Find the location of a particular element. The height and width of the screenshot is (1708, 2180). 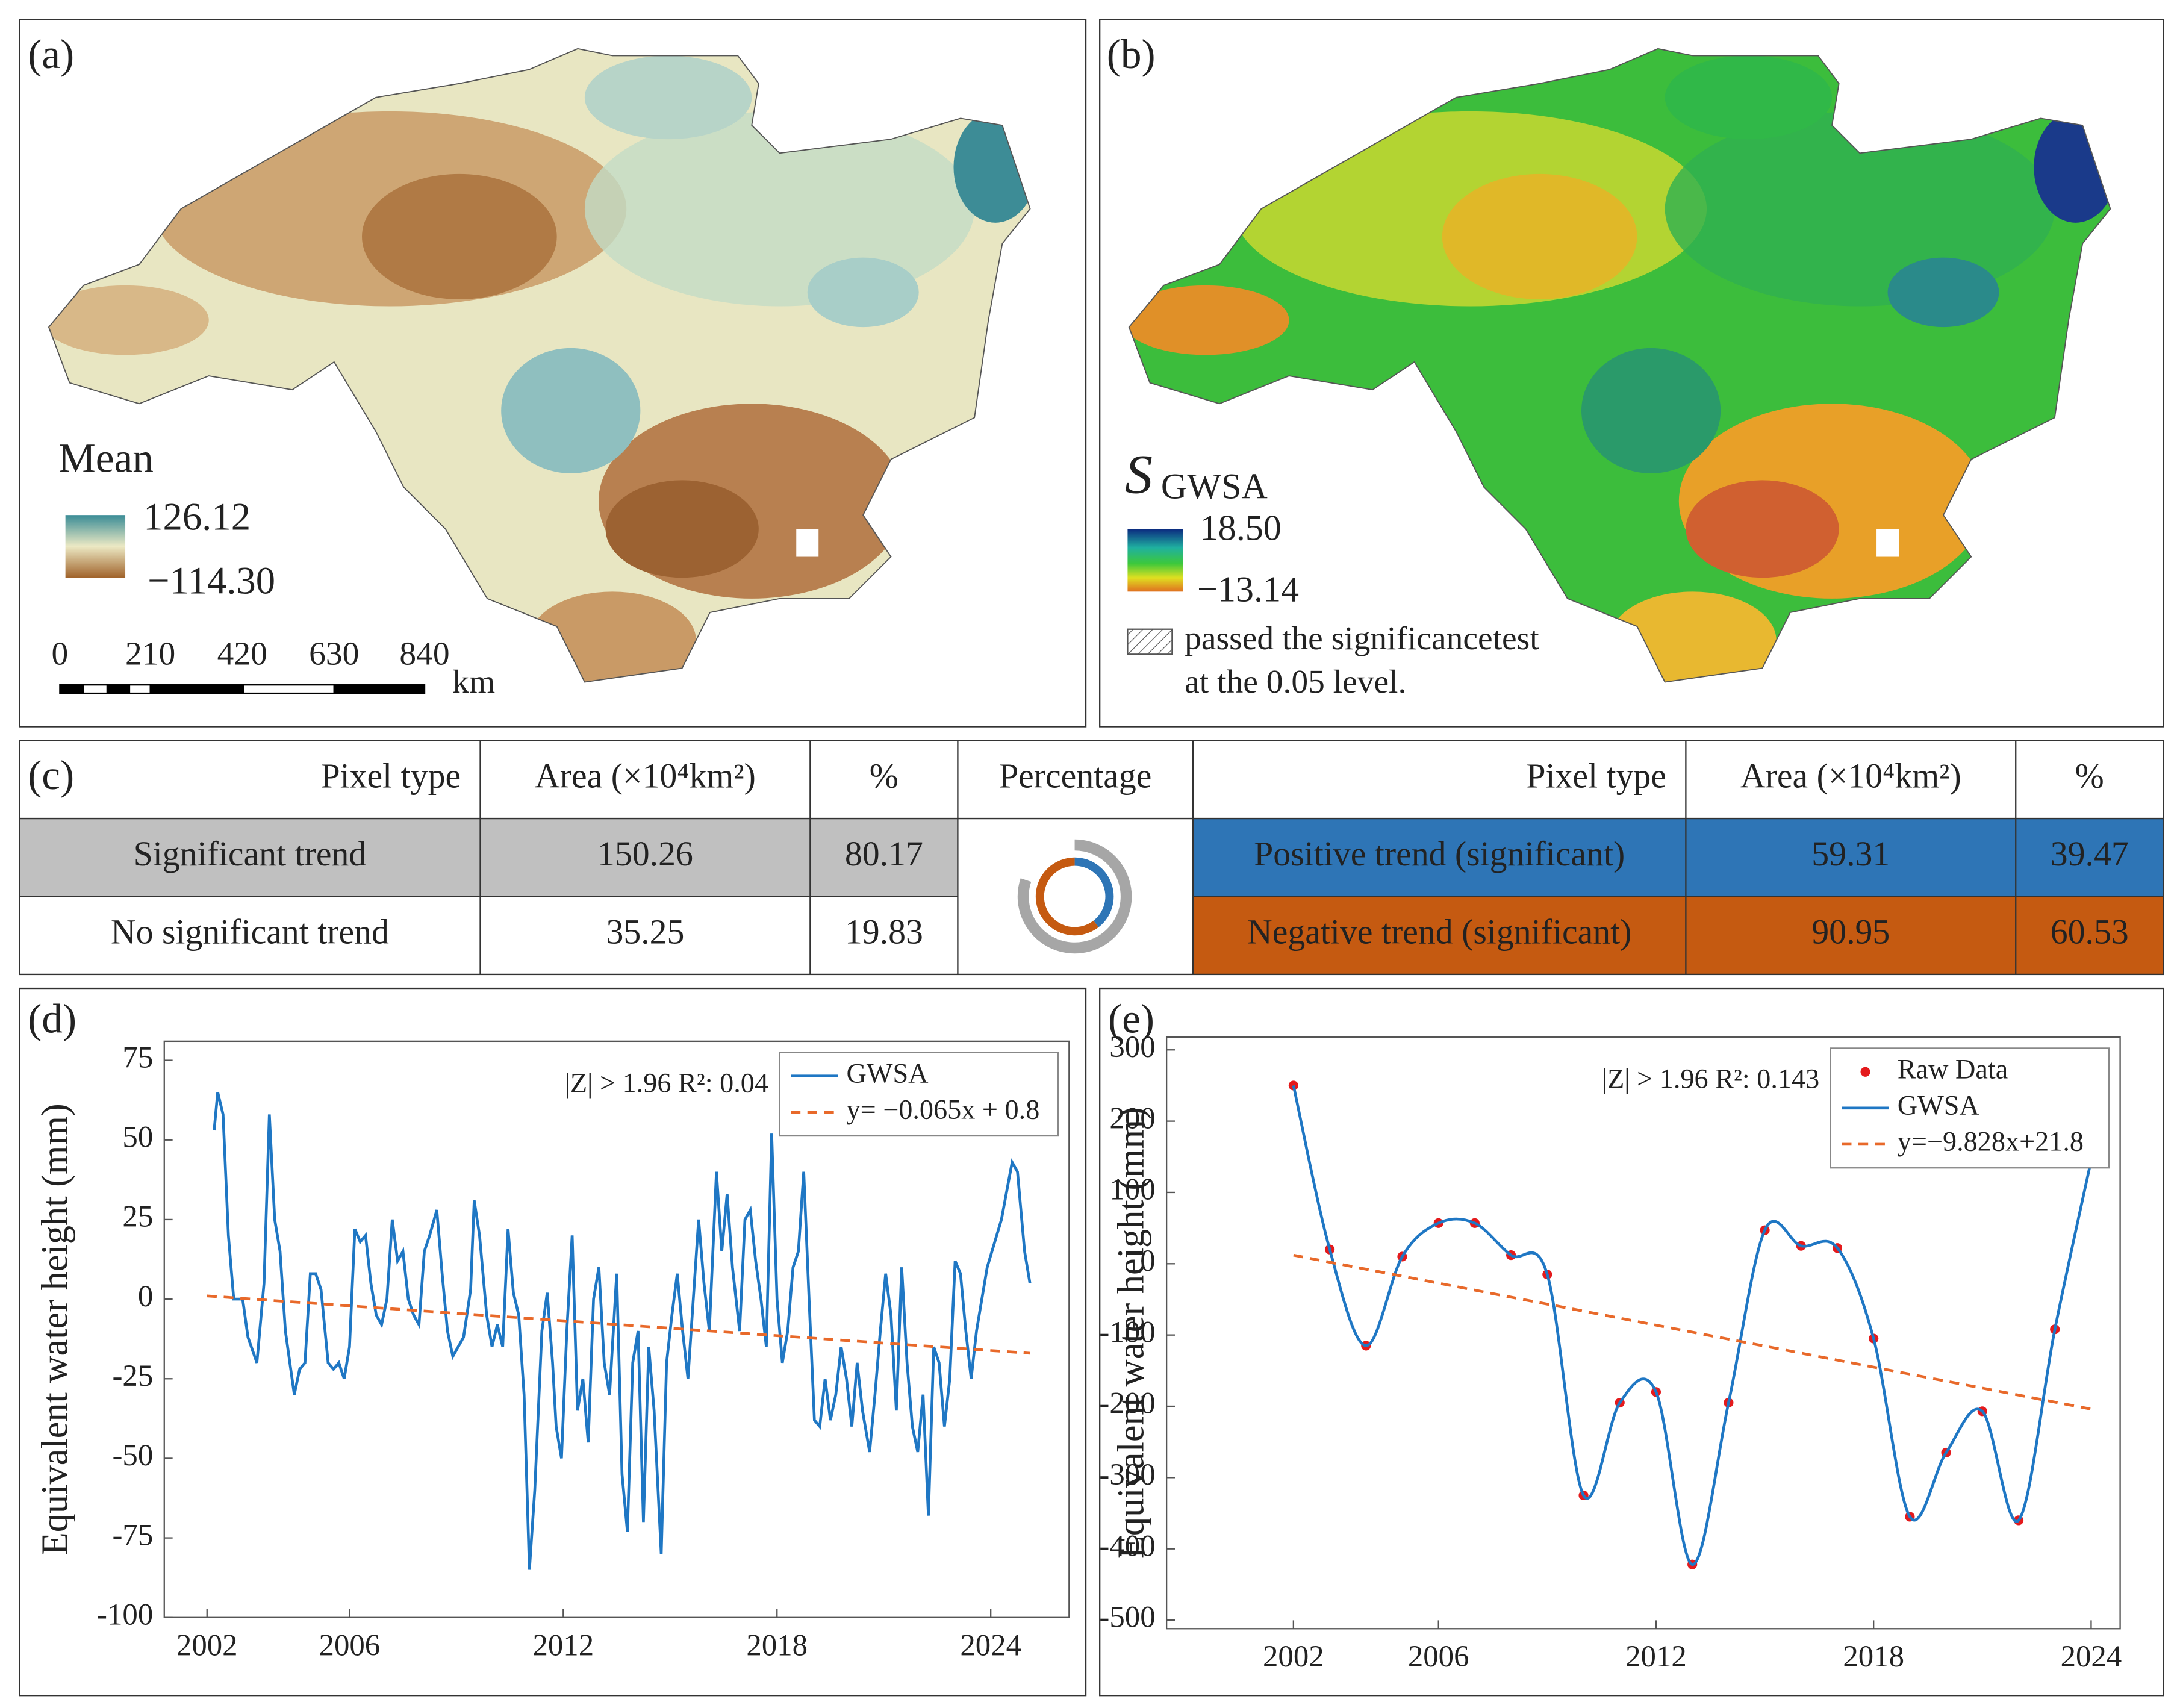

y-tick-label: -50 is located at coordinates (132, 1455).